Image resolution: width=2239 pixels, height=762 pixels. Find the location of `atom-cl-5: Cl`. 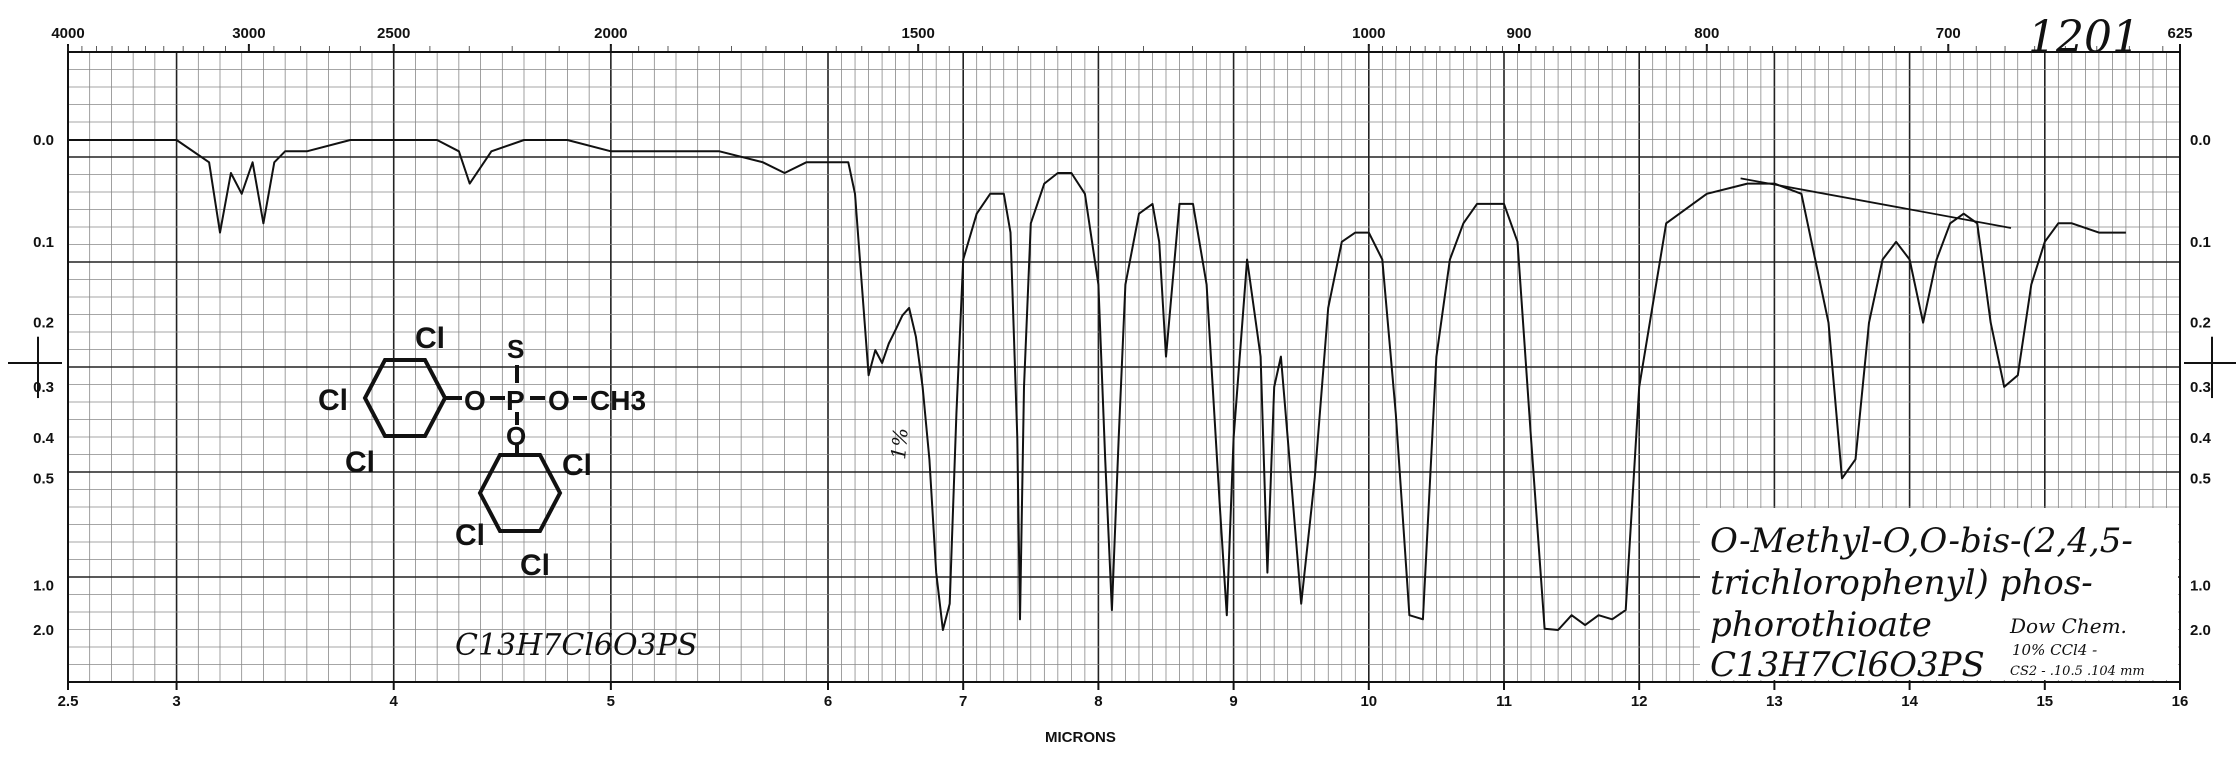

atom-cl-5: Cl is located at coordinates (470, 535).